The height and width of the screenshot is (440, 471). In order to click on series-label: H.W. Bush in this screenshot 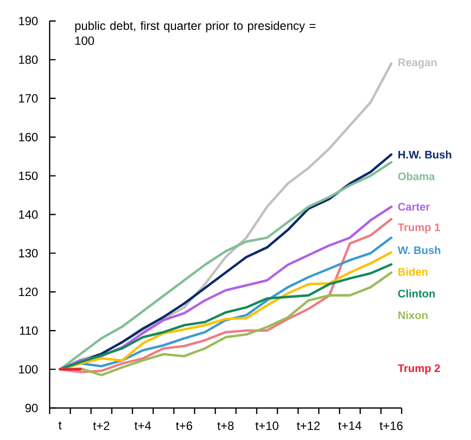, I will do `click(425, 154)`.